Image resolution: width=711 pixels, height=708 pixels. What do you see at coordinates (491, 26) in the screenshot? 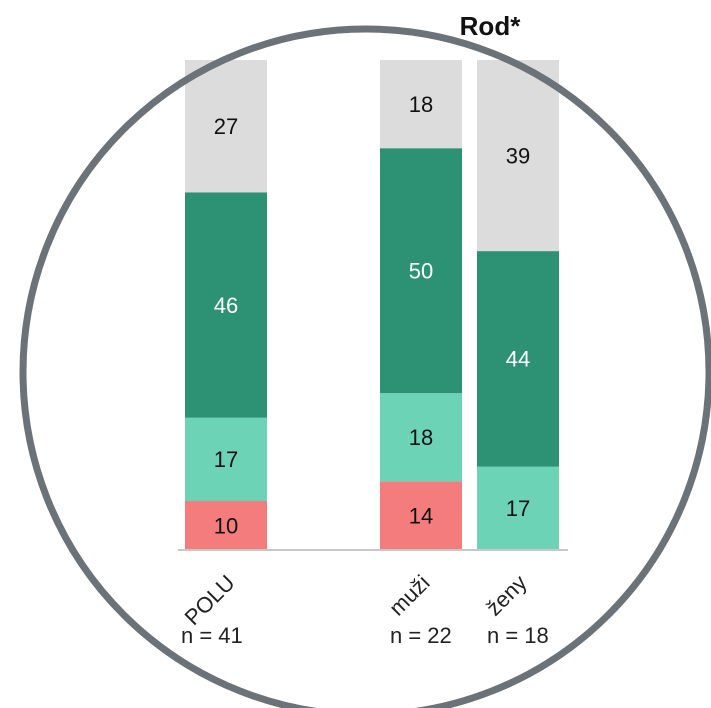
I see `chart-title: Rod*` at bounding box center [491, 26].